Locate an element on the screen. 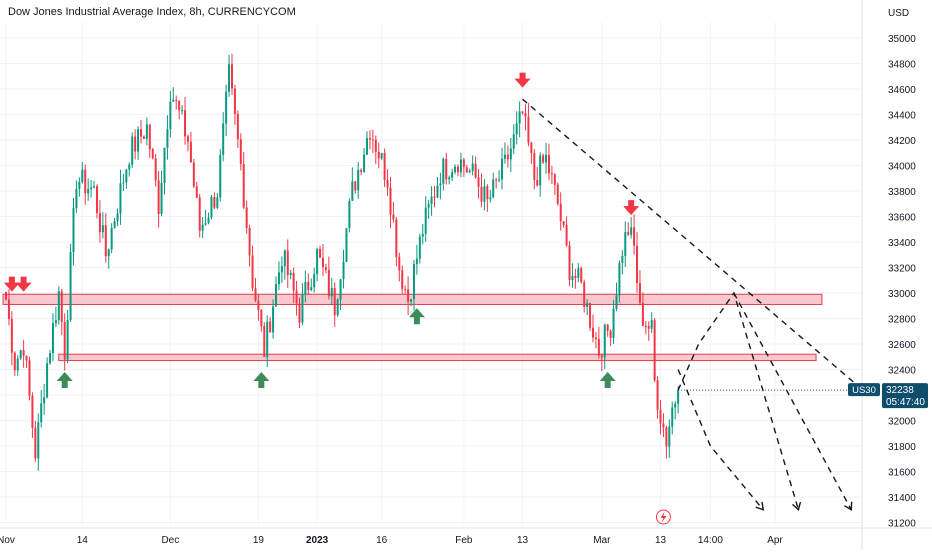 Image resolution: width=932 pixels, height=555 pixels. y-tick-label: 33200 is located at coordinates (902, 269).